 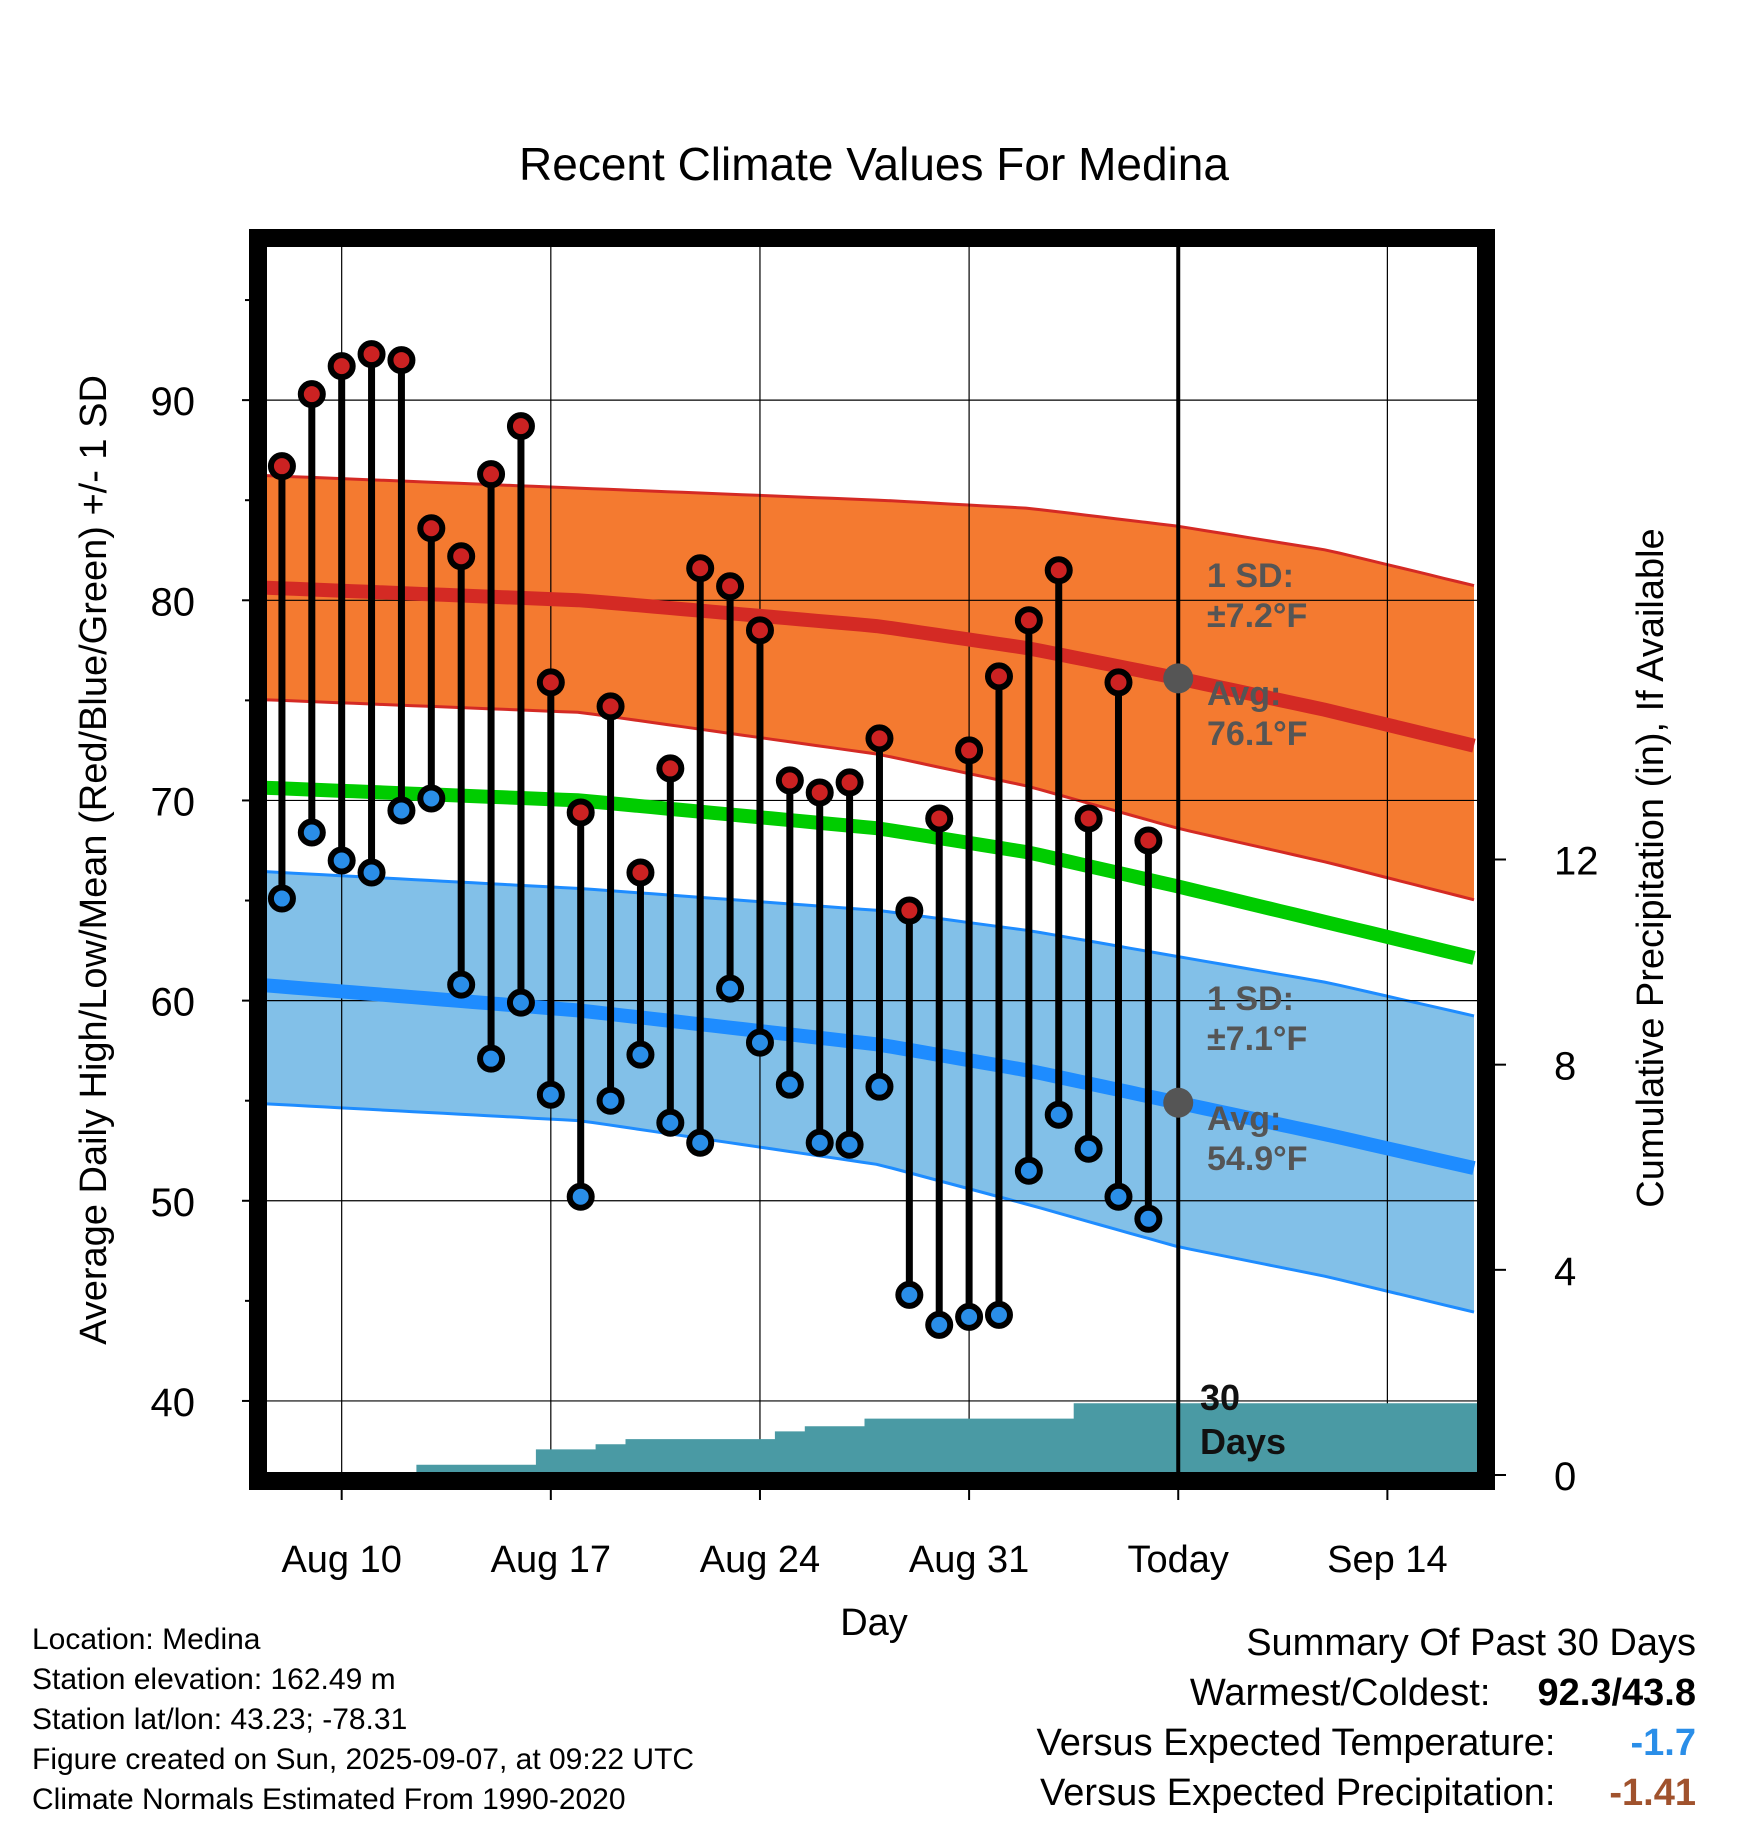 I want to click on warm-cold-value: 92.3/43.8, so click(x=1616, y=1693).